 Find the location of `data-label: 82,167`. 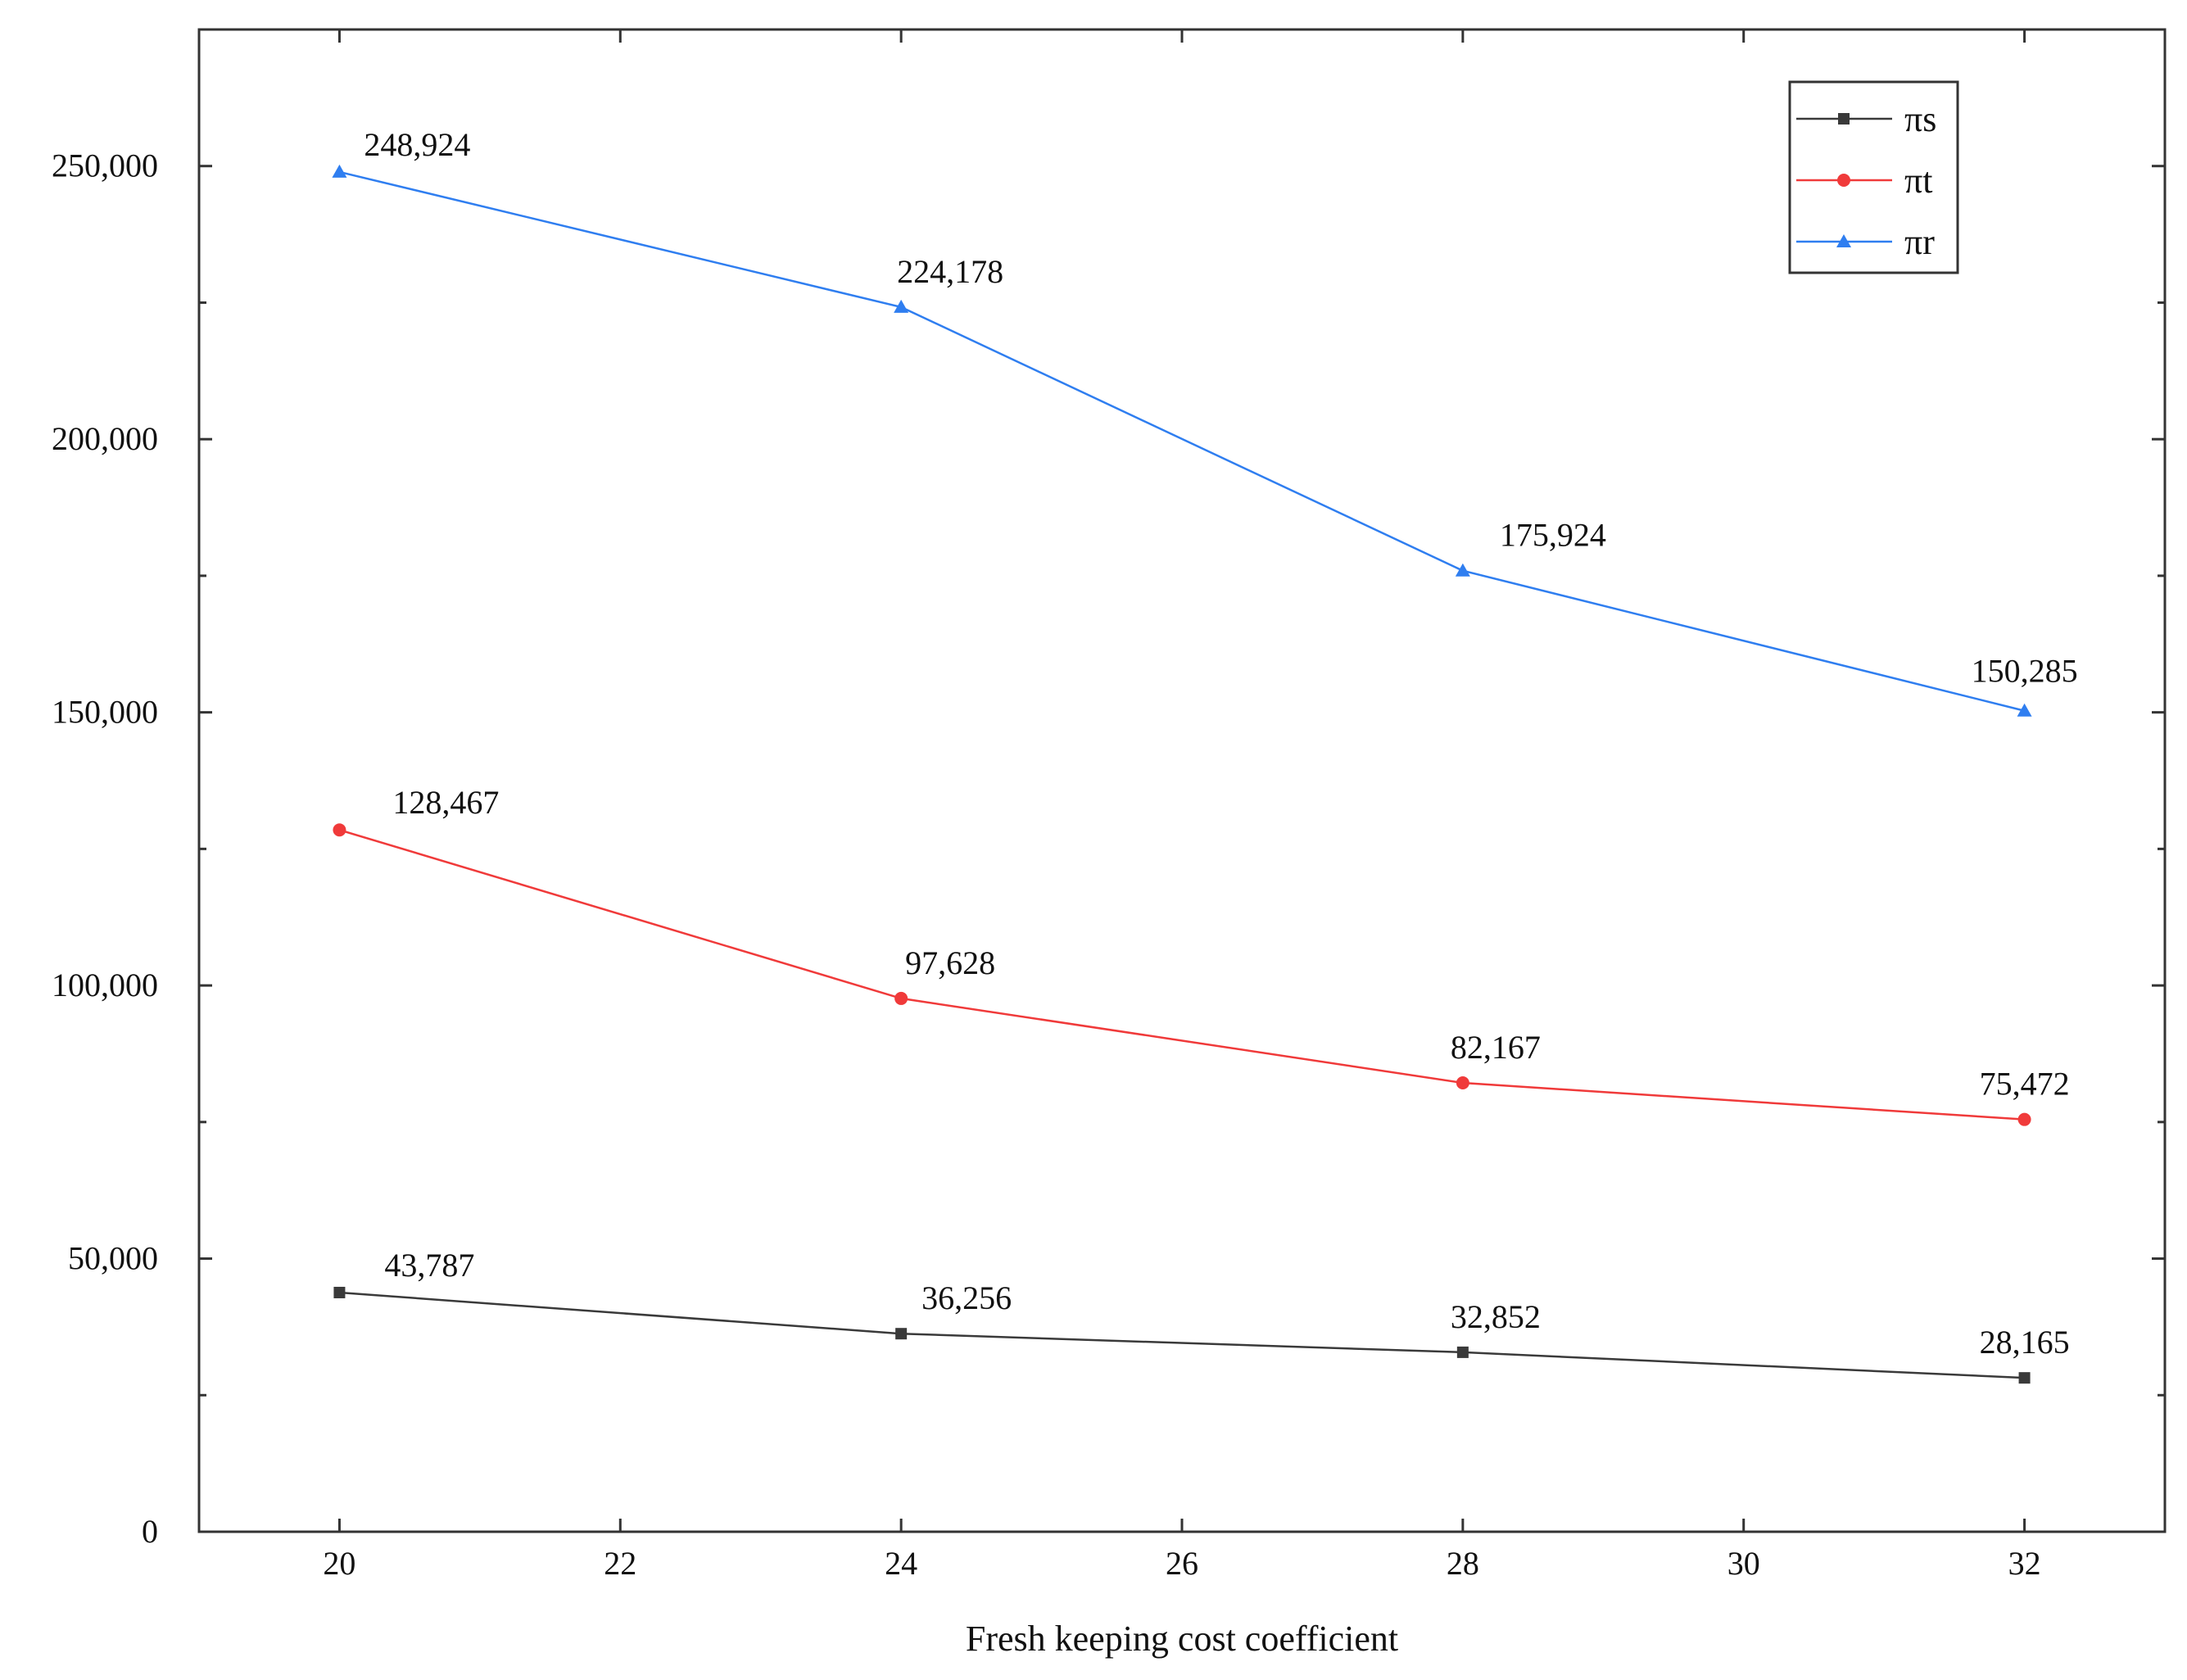

data-label: 82,167 is located at coordinates (1496, 1047).